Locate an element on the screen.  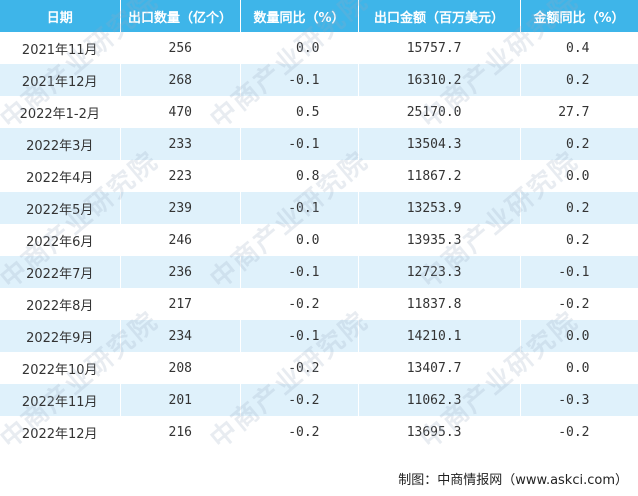
header-export-quantity: 出口数量（亿个） is located at coordinates (180, 16).